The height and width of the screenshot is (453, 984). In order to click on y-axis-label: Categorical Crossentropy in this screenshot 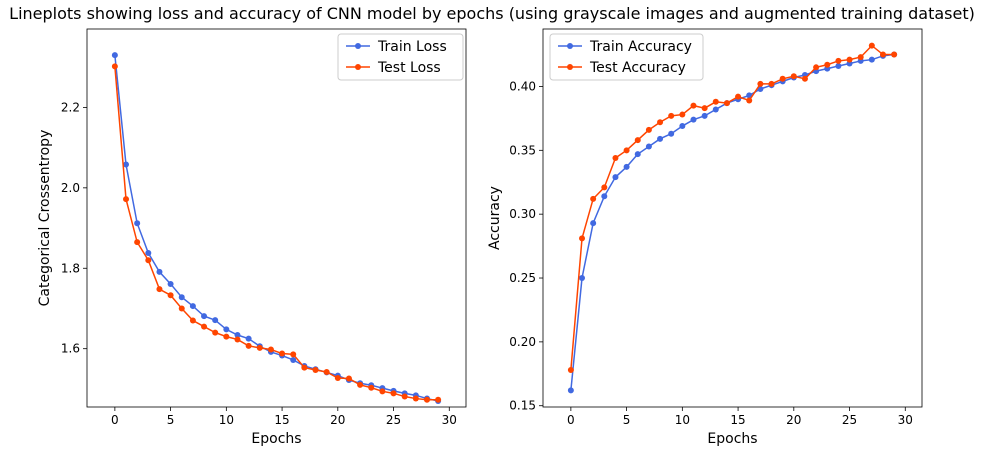, I will do `click(45, 218)`.